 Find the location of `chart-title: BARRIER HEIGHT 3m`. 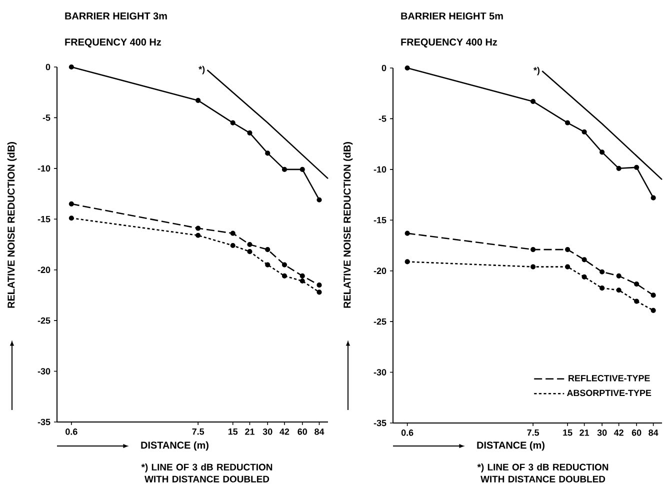

chart-title: BARRIER HEIGHT 3m is located at coordinates (116, 16).